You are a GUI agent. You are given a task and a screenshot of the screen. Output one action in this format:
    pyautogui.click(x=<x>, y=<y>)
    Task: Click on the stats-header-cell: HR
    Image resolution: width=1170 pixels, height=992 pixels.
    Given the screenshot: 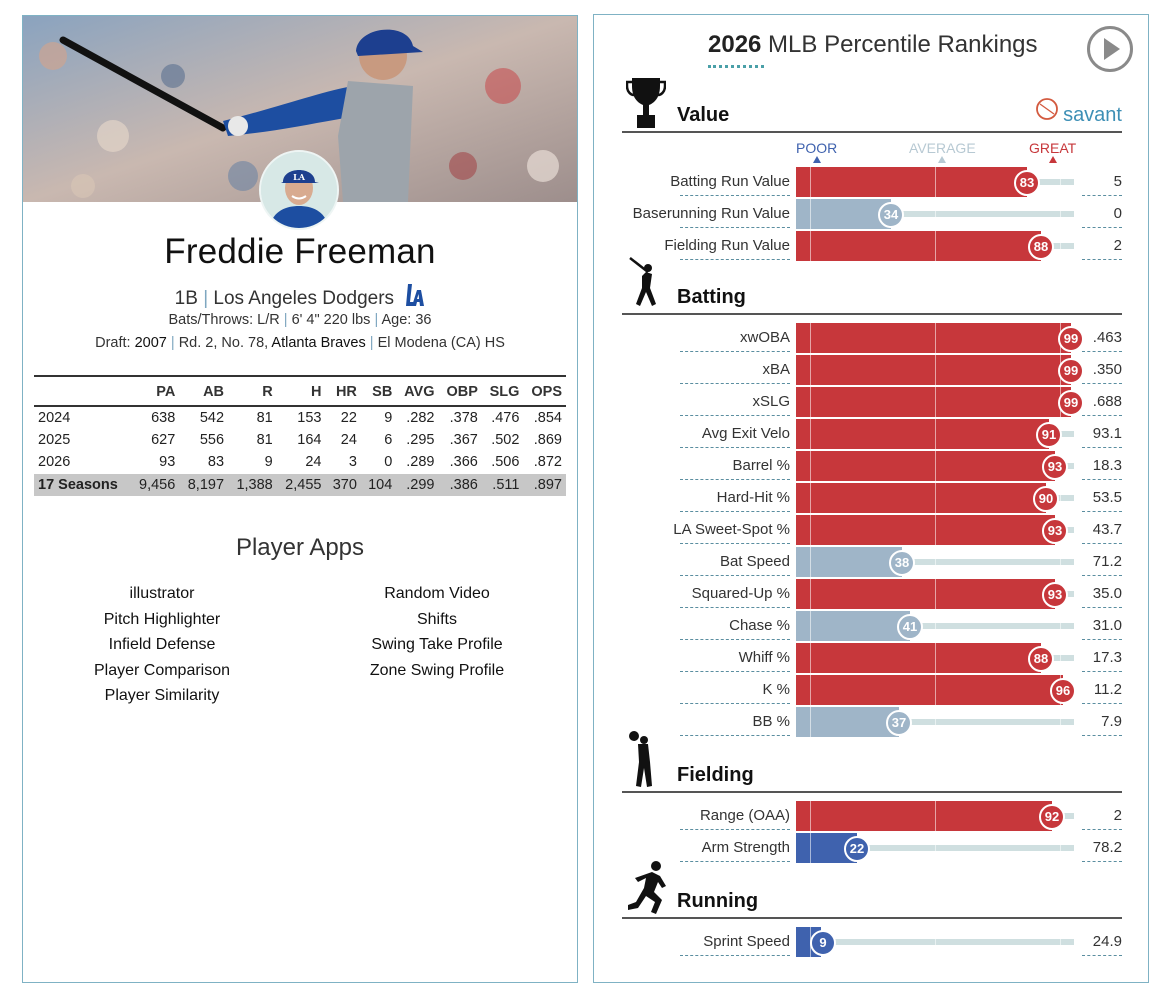 What is the action you would take?
    pyautogui.click(x=343, y=391)
    